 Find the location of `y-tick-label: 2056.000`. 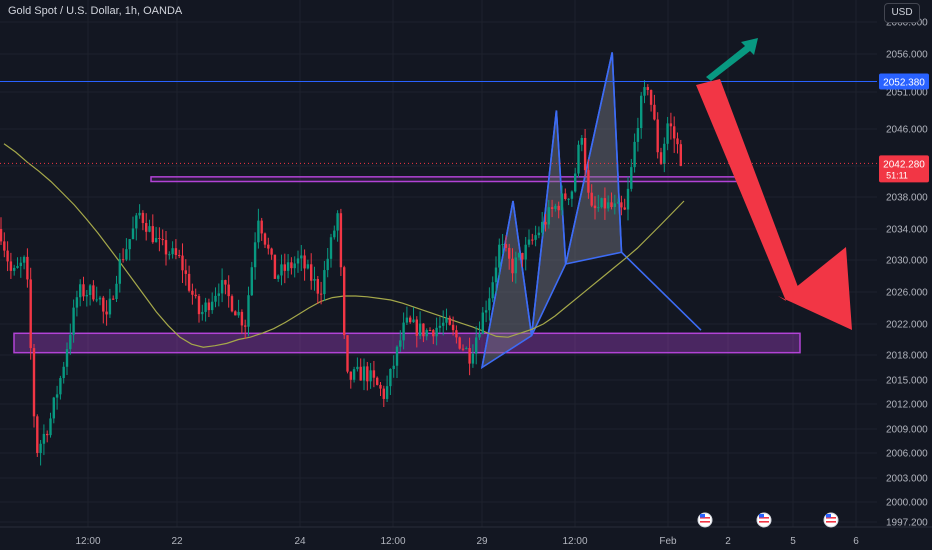

y-tick-label: 2056.000 is located at coordinates (907, 55).